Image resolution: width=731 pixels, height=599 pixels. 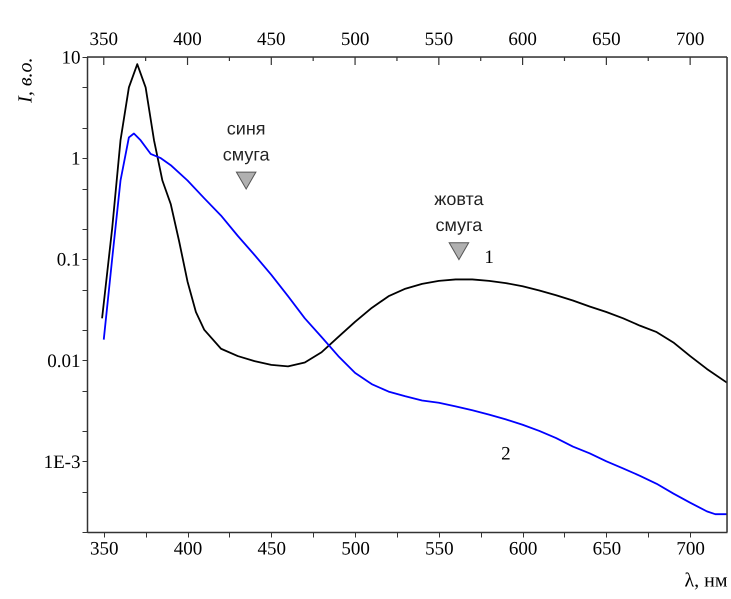 I want to click on y-tick-label: 10, so click(x=71, y=58).